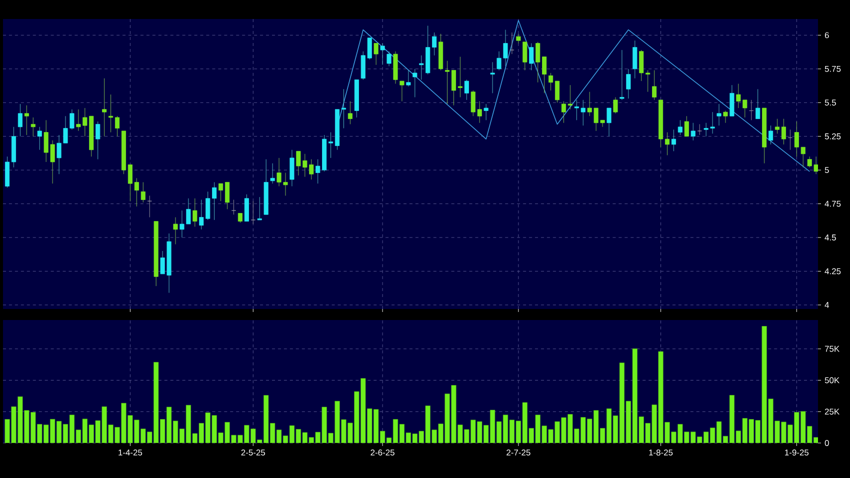  Describe the element at coordinates (130, 453) in the screenshot. I see `x-tick-label: 1-4-25` at that location.